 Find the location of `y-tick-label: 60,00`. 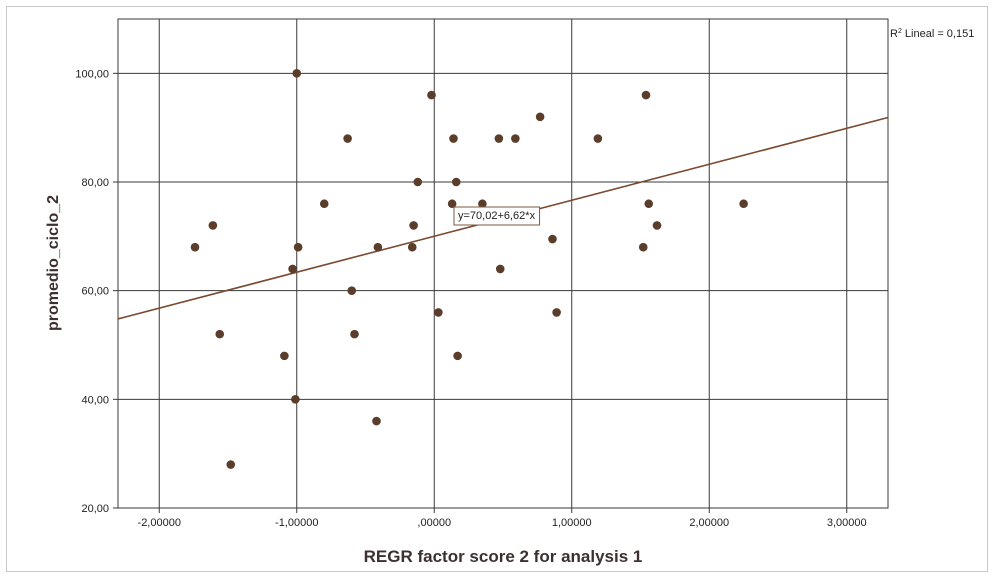

y-tick-label: 60,00 is located at coordinates (95, 292).